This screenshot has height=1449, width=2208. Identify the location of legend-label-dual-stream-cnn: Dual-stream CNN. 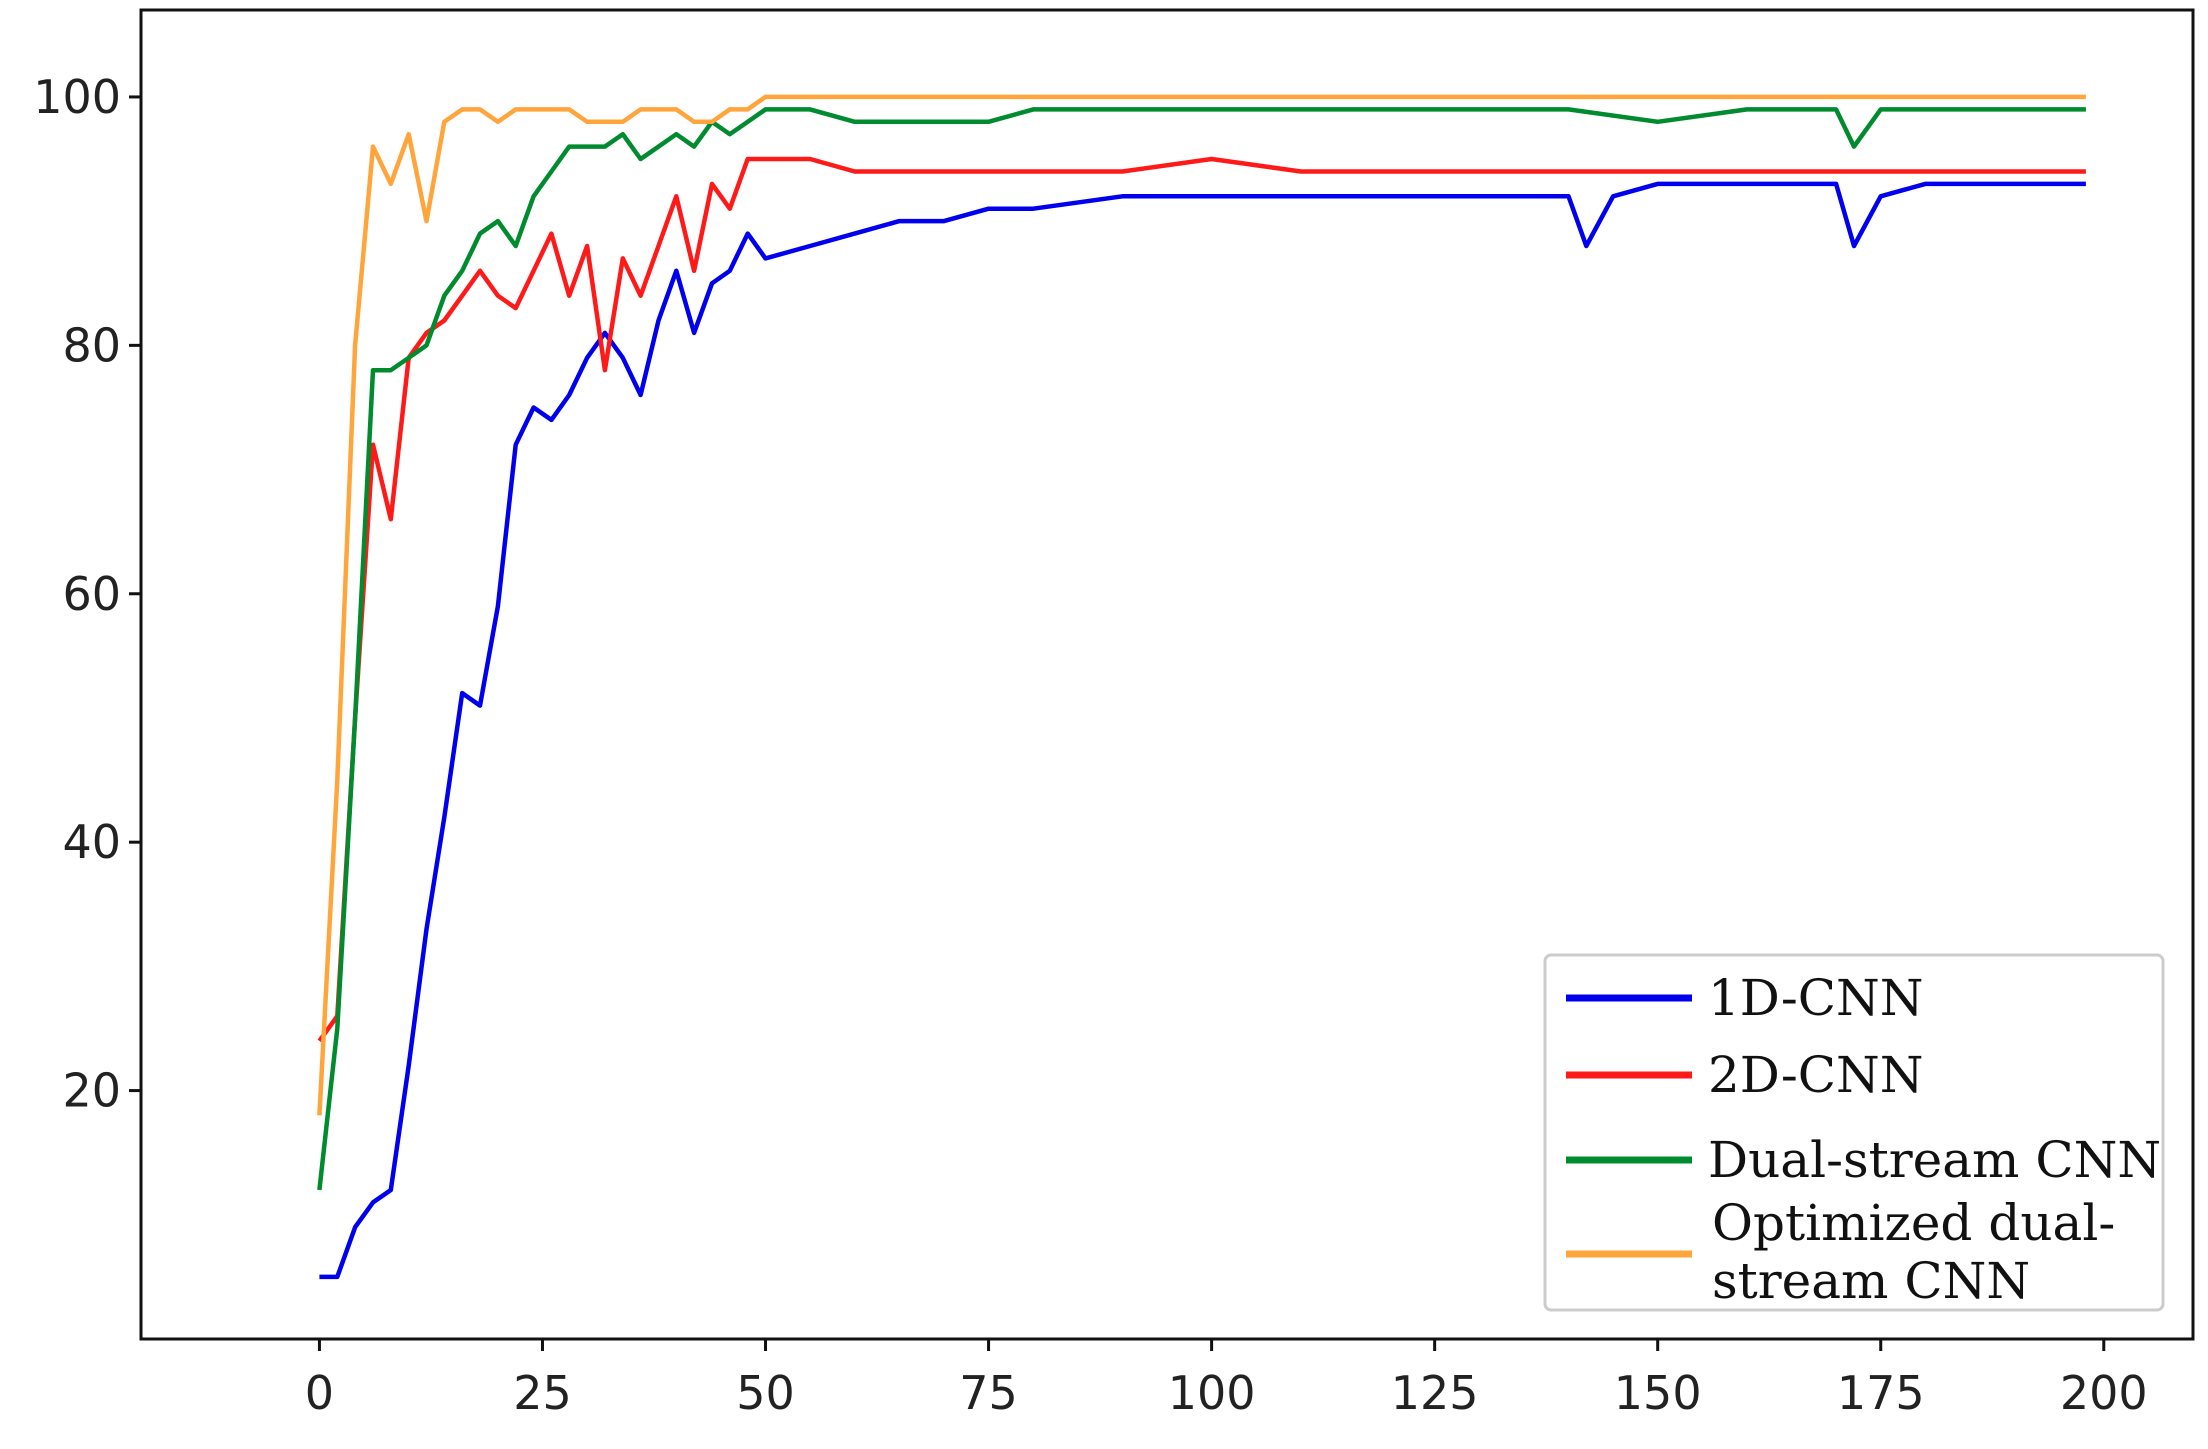
(1934, 1160).